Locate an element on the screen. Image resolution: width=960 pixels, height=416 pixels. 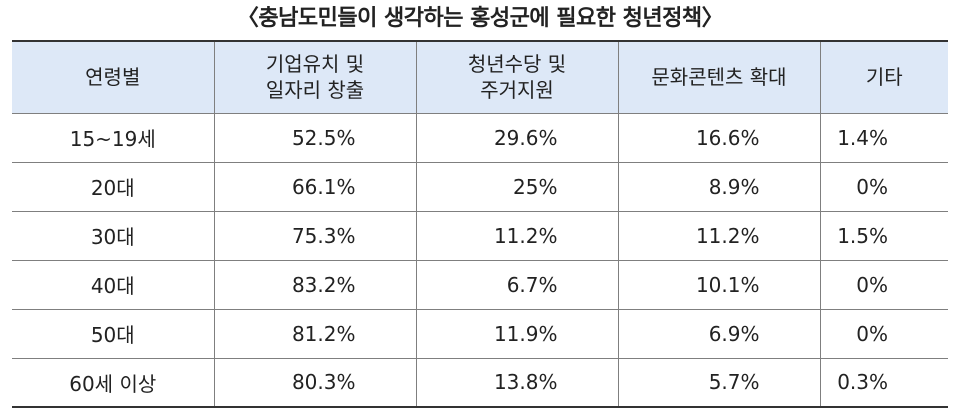
percentage-cell: 29.6% is located at coordinates (517, 137).